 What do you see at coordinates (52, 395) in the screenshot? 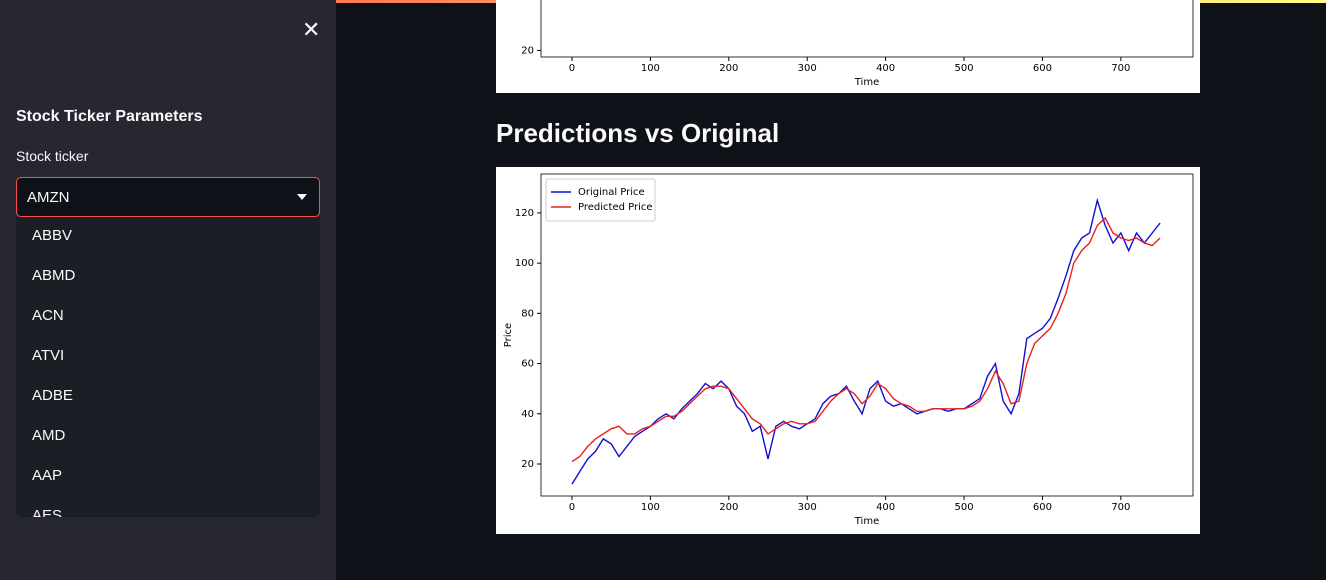
I see `dropdown-option: ADBE` at bounding box center [52, 395].